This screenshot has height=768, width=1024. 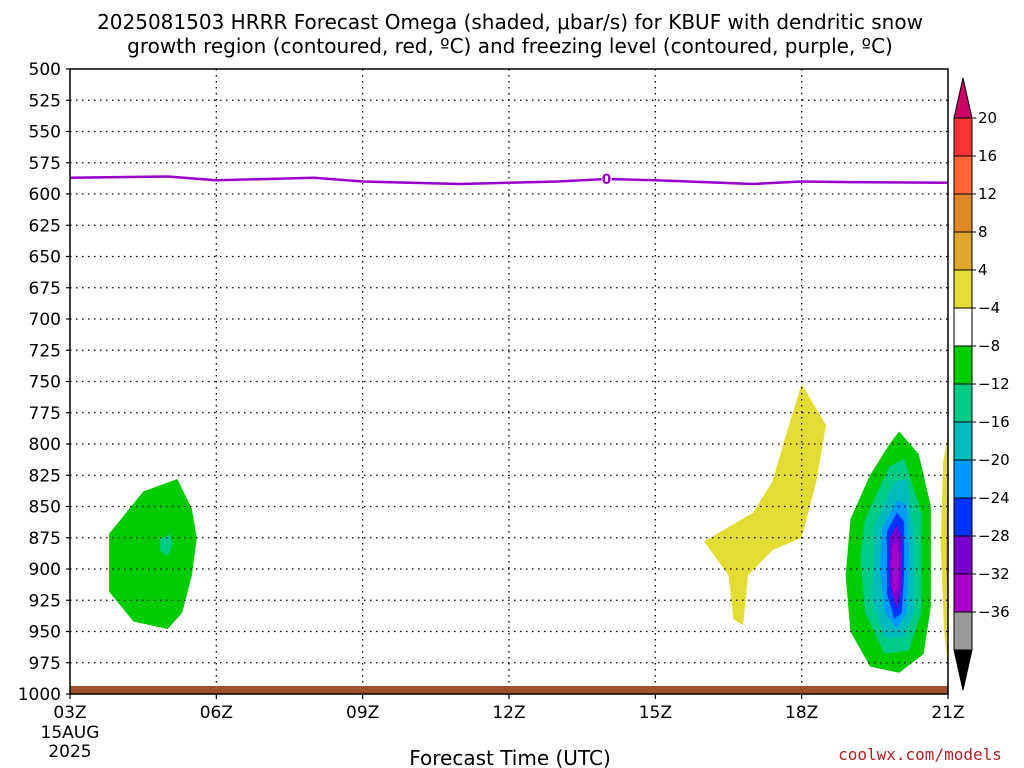 I want to click on x-date-label: 15AUG, so click(x=70, y=733).